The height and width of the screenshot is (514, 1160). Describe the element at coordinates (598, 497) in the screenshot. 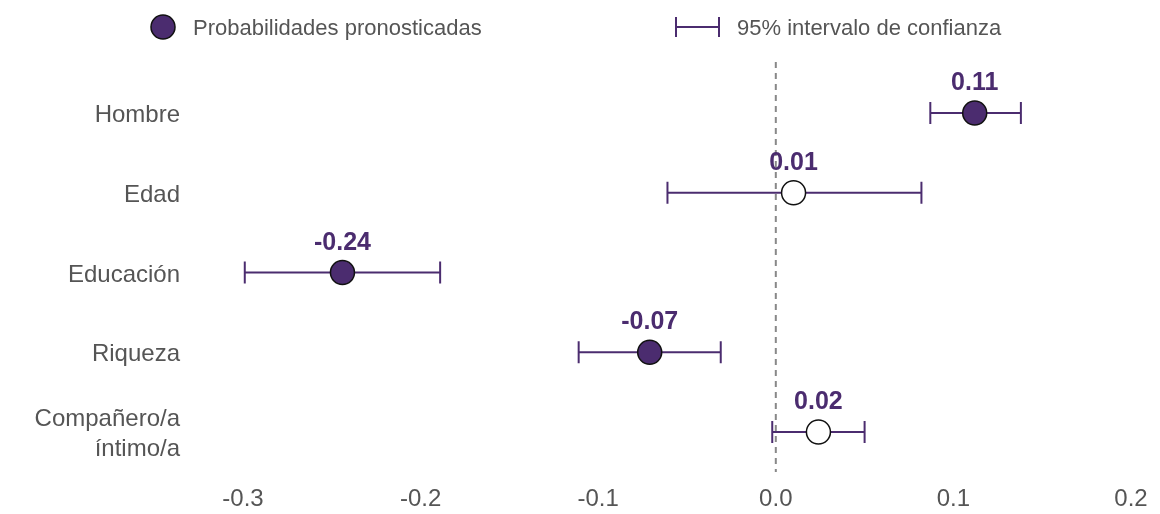

I see `x-tick-label: -0.1` at that location.